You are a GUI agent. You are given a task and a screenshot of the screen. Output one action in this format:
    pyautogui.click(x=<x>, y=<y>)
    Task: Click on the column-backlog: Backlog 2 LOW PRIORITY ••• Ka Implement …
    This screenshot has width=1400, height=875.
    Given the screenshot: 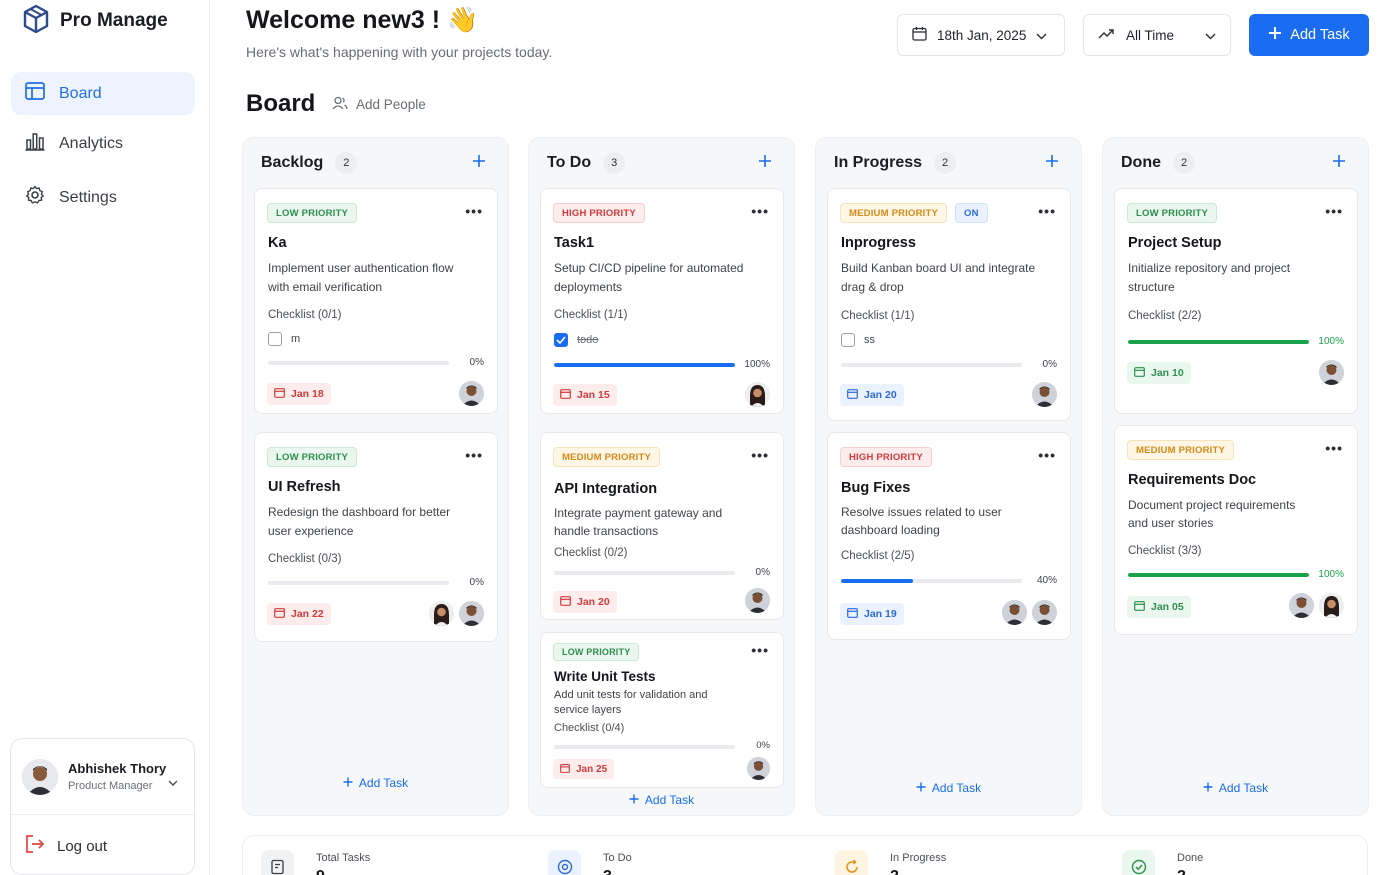 What is the action you would take?
    pyautogui.click(x=375, y=476)
    